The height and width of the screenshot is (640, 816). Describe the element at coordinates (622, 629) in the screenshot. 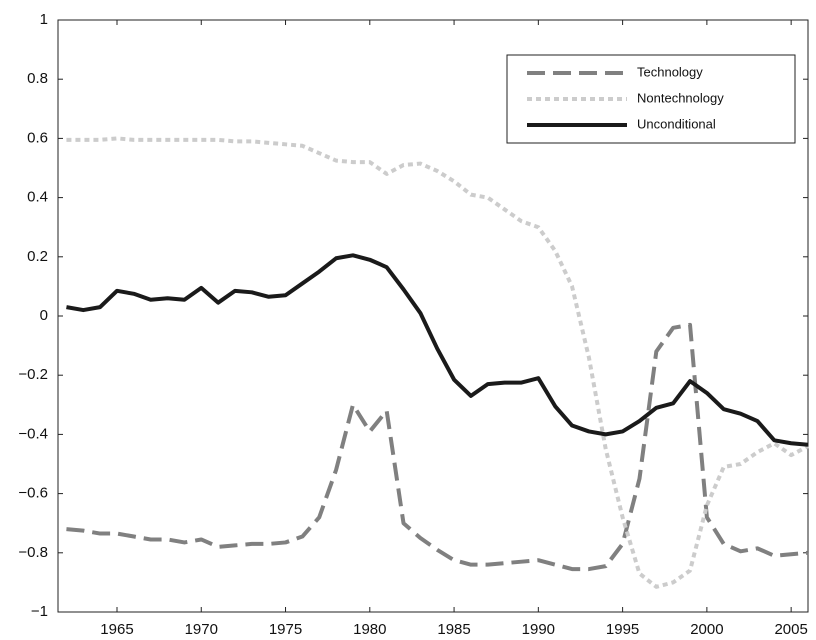

I see `x-tick-label: 1995` at that location.